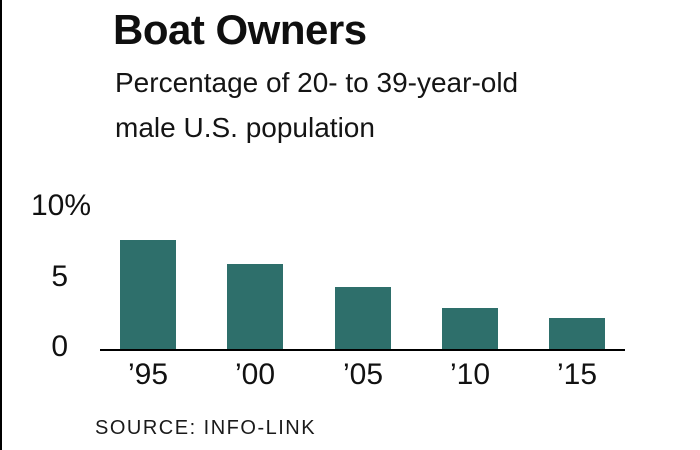 The height and width of the screenshot is (450, 700). I want to click on x-tick-label-10: ’10, so click(470, 374).